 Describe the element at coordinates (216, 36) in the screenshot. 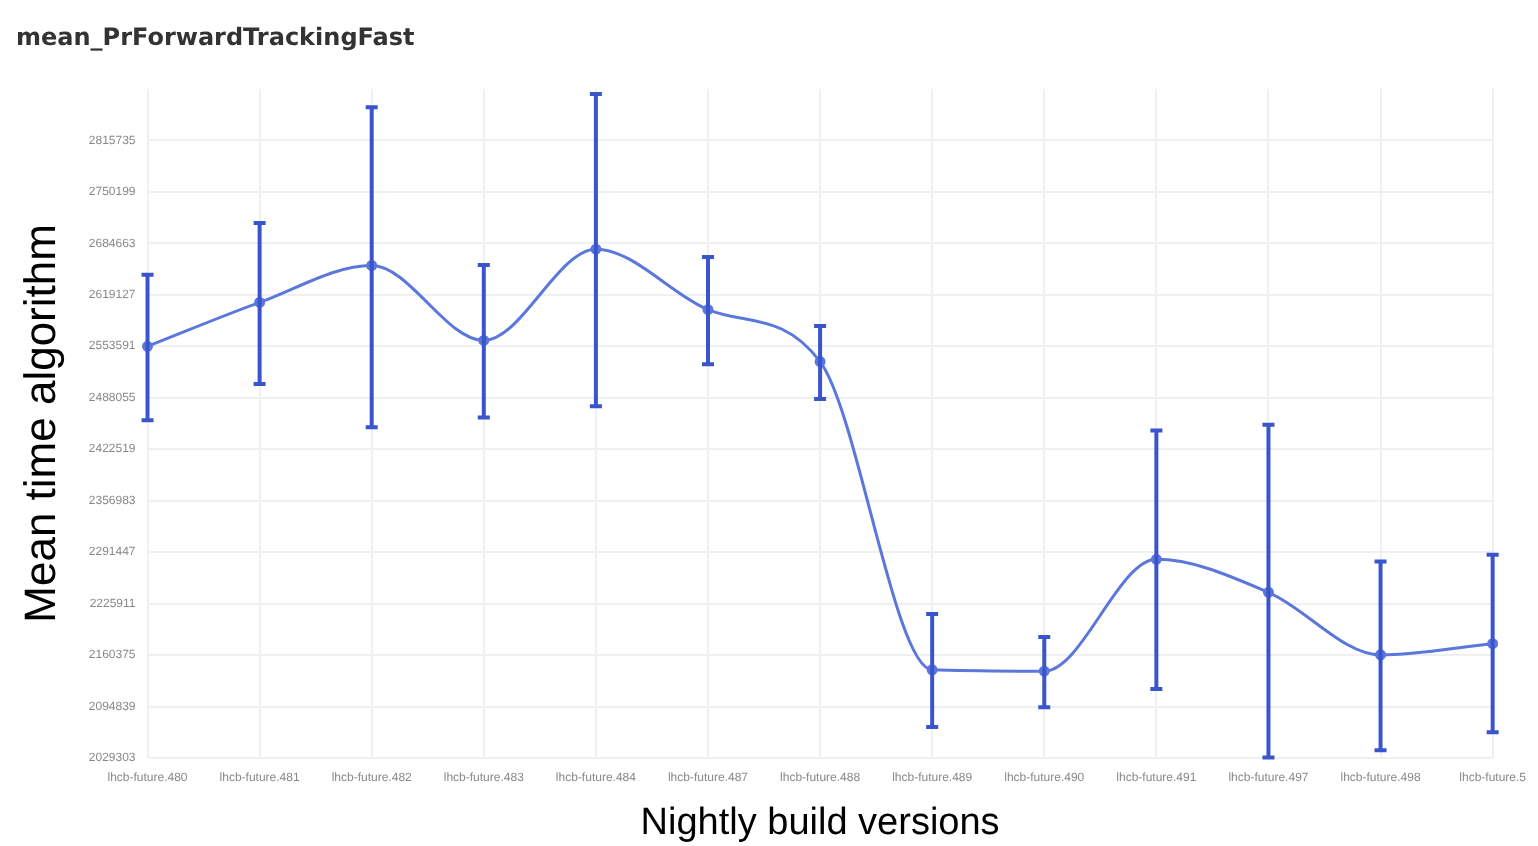

I see `chart-title: mean_PrForwardTrackingFast` at that location.